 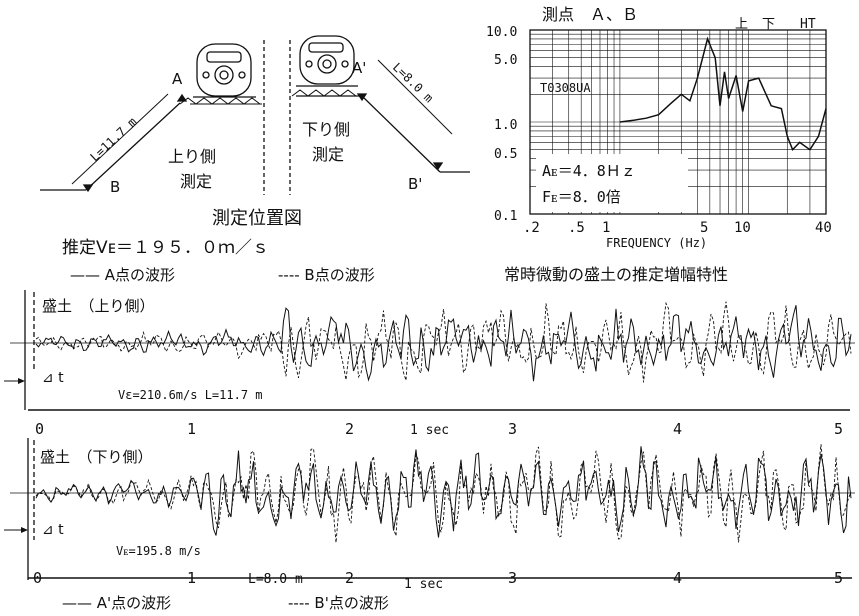 What do you see at coordinates (349, 578) in the screenshot?
I see `wave2-tick-2: 2` at bounding box center [349, 578].